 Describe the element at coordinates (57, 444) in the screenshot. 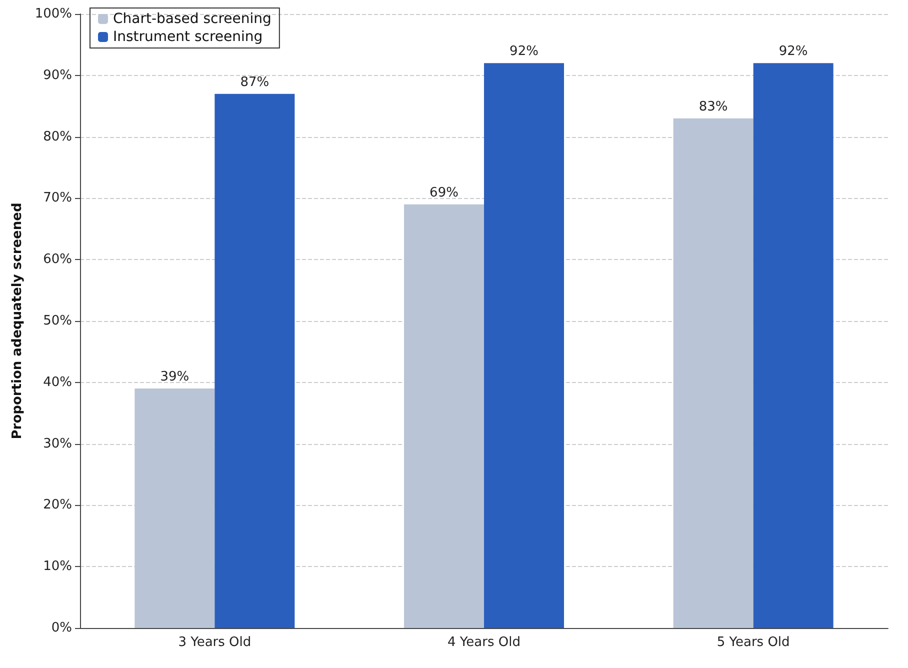

I see `y-tick-label: 30%` at that location.